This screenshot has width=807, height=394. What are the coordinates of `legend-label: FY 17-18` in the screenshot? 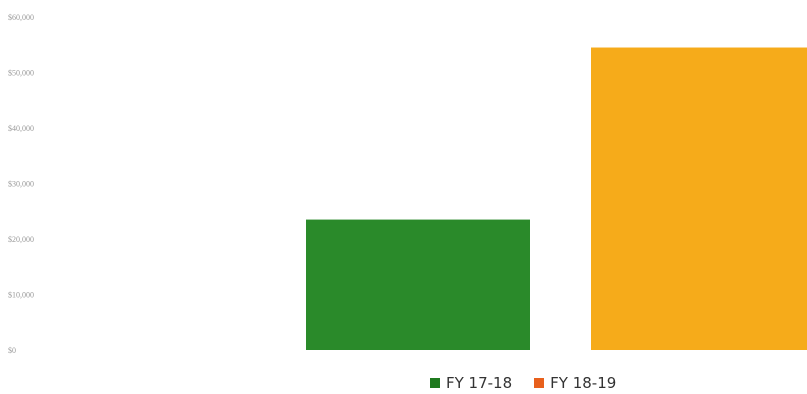 It's located at (479, 383).